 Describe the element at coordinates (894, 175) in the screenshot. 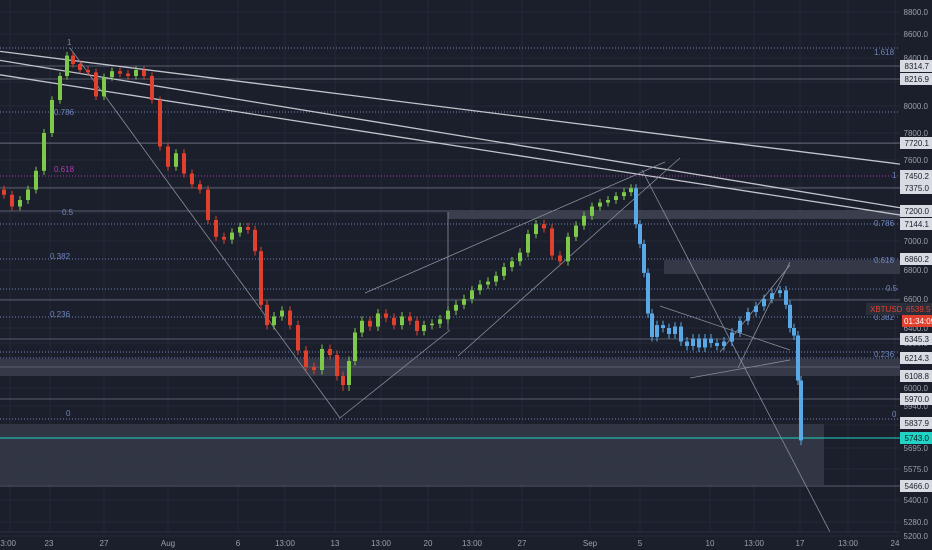

I see `fib-right-label: 1` at that location.